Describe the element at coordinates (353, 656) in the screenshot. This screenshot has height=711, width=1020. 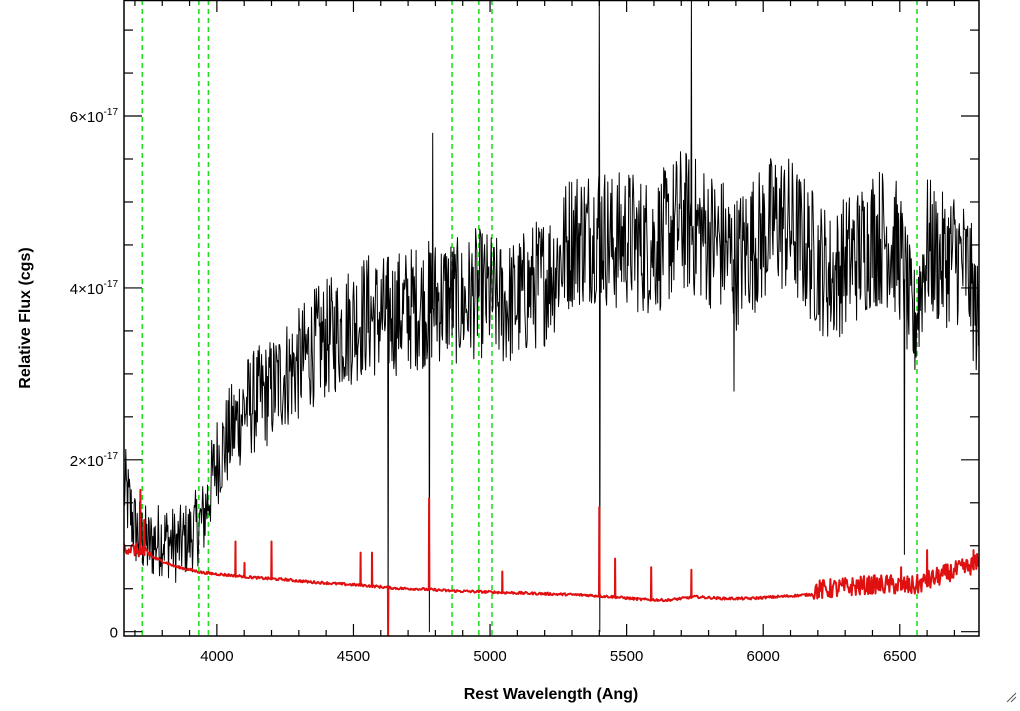
I see `x-tick-label: 4500` at that location.